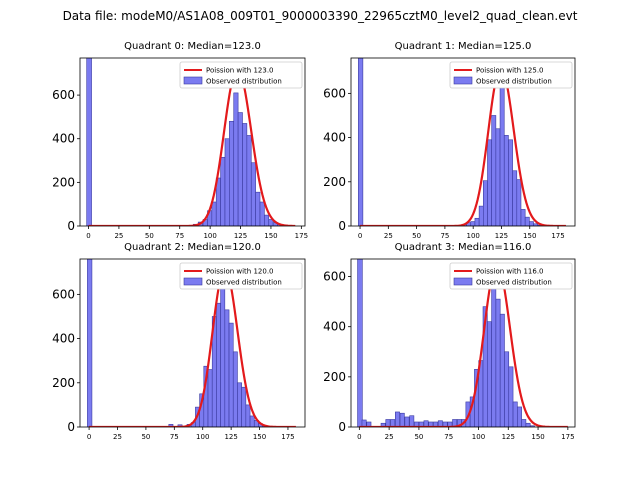 This screenshot has height=480, width=640. I want to click on legend: Poission with 120.0 Observed distribution, so click(241, 276).